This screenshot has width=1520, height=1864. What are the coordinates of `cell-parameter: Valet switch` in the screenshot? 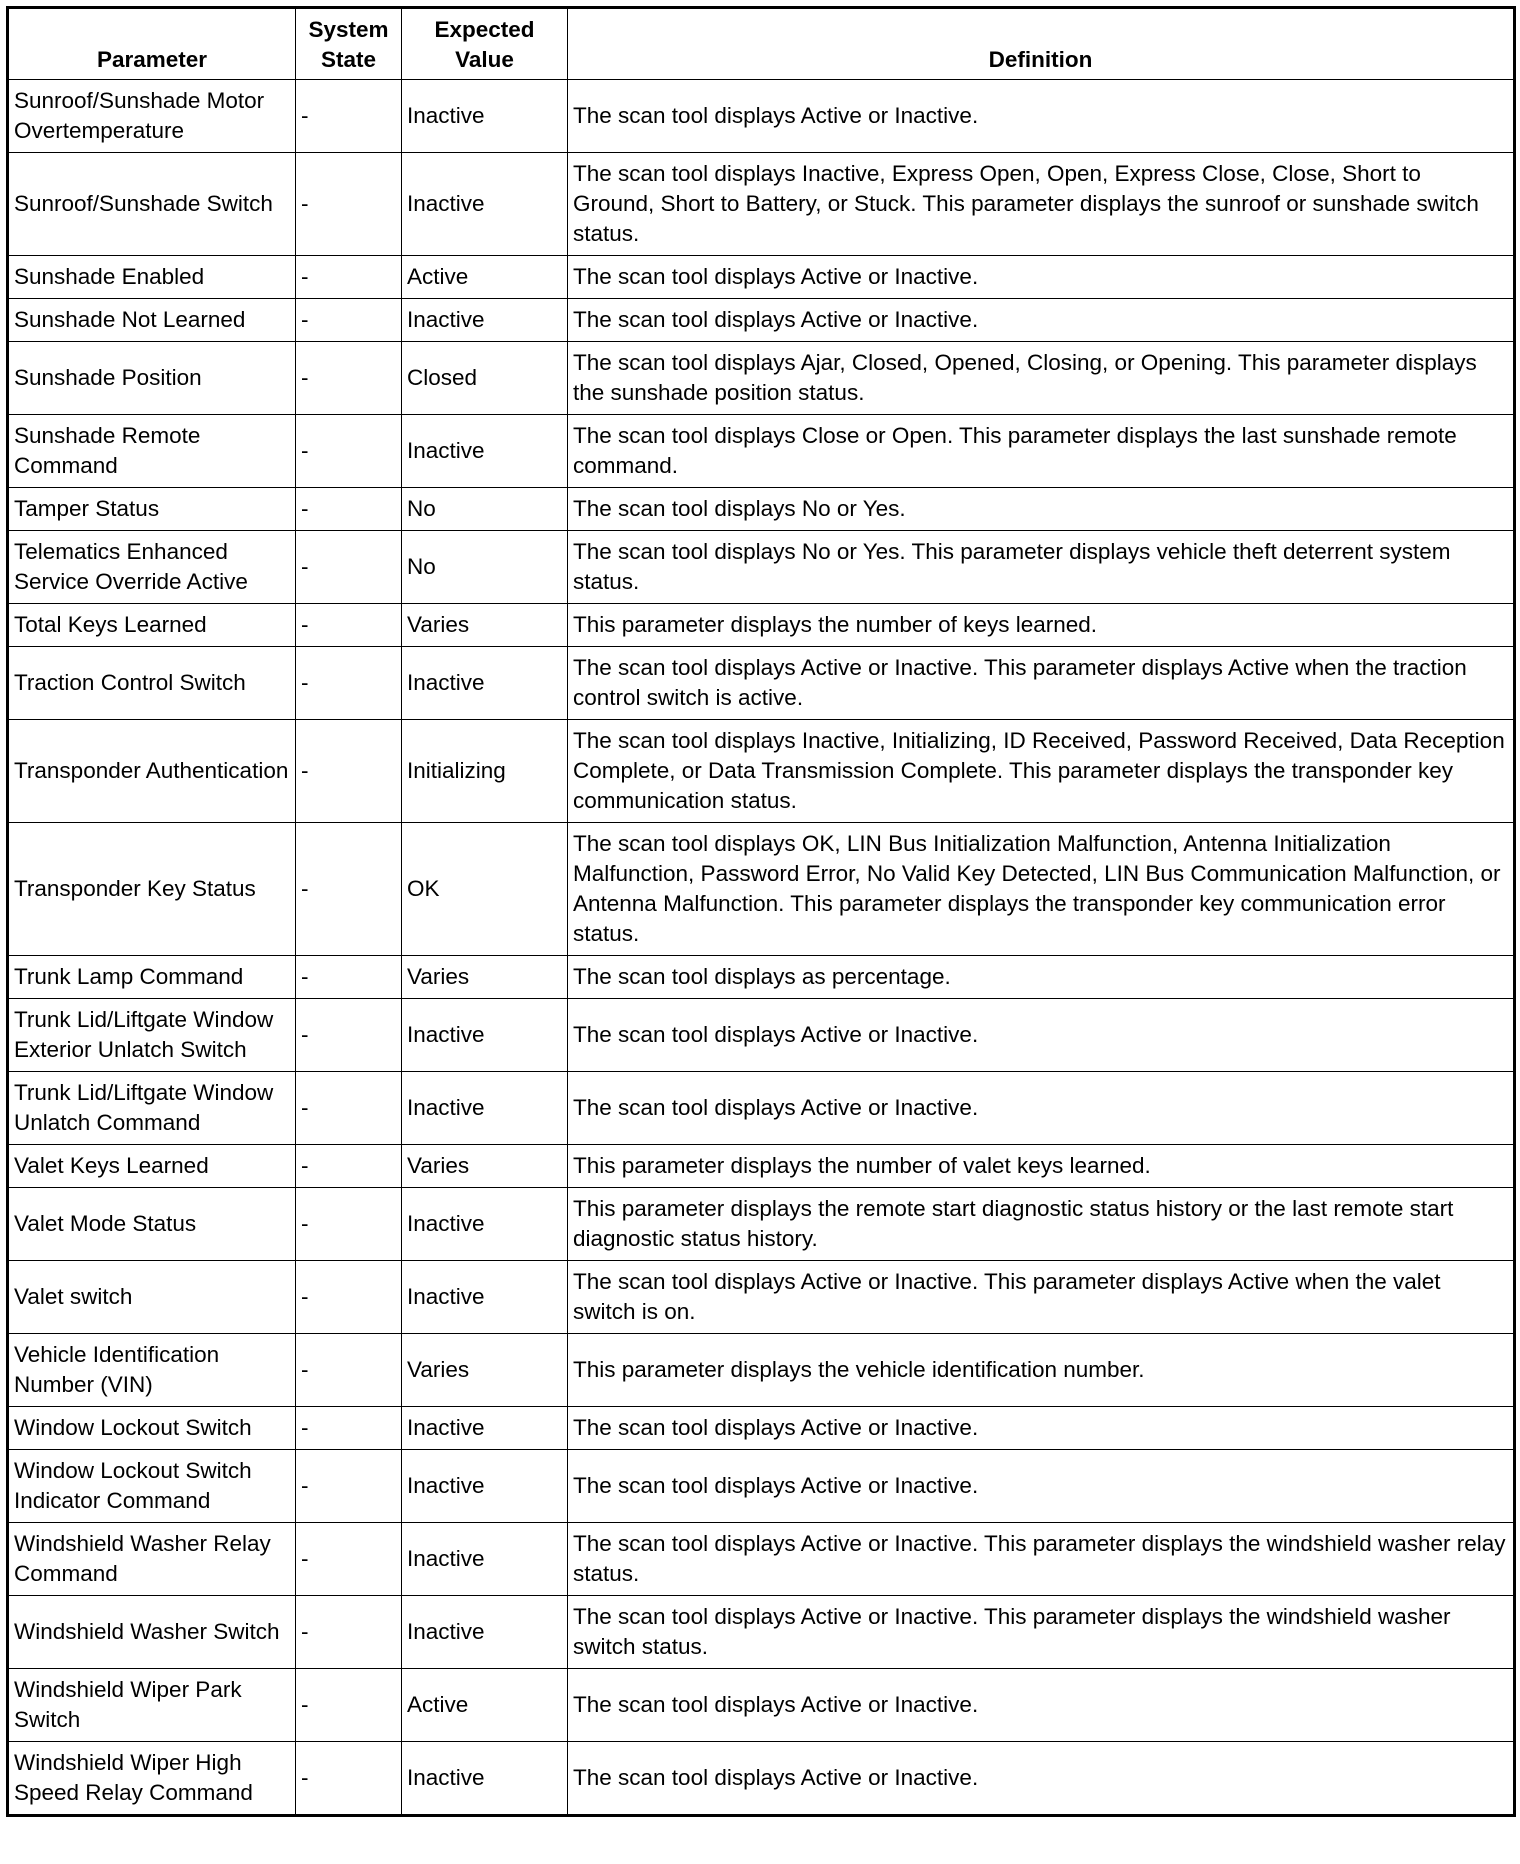 It's located at (151, 1297).